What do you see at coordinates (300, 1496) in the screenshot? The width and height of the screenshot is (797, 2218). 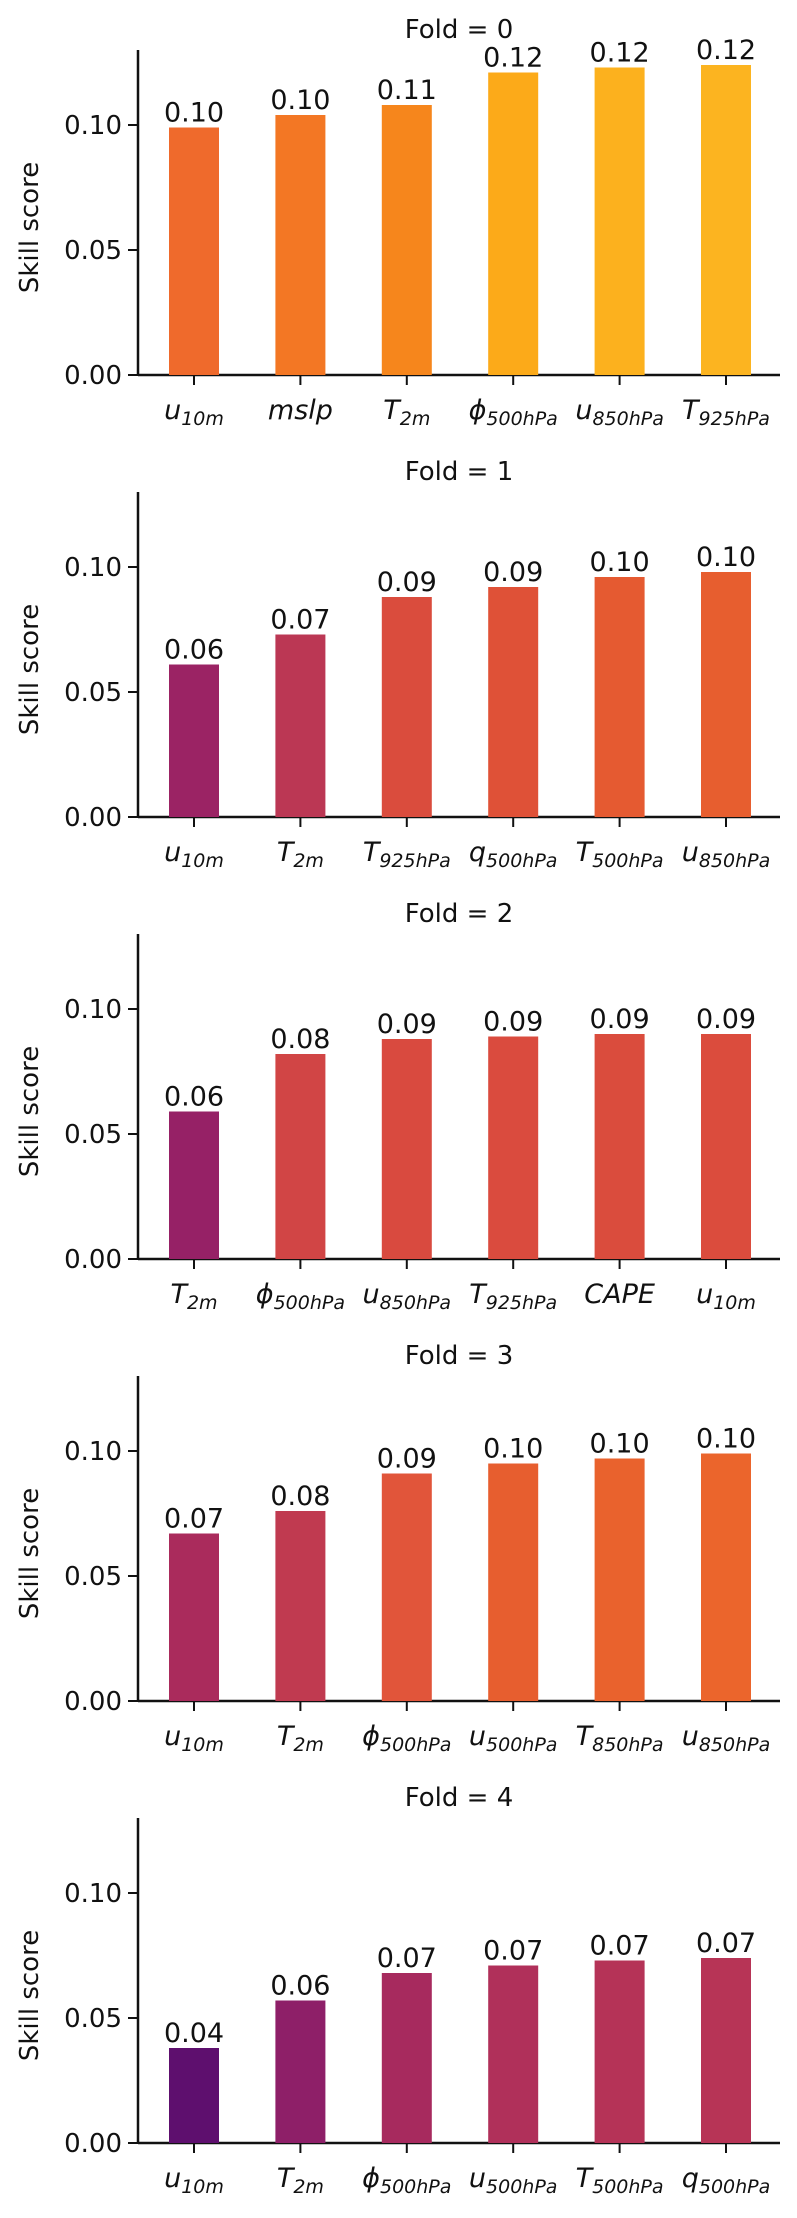 I see `bar-value-label: 0.08` at bounding box center [300, 1496].